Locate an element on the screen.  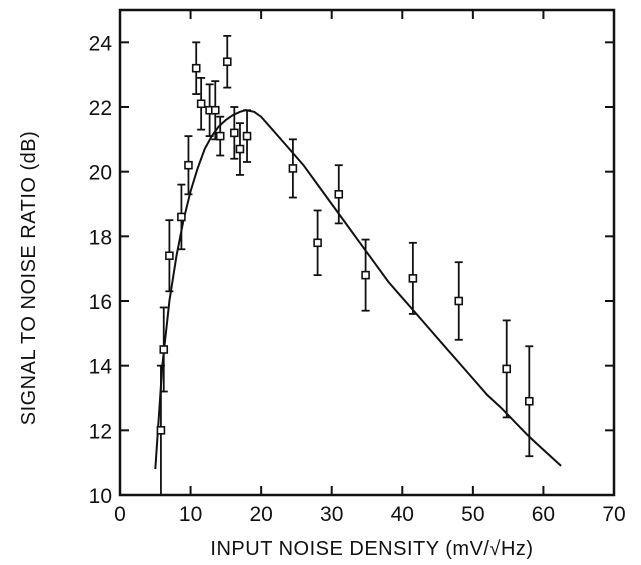
y-tick-label: 20 is located at coordinates (100, 173).